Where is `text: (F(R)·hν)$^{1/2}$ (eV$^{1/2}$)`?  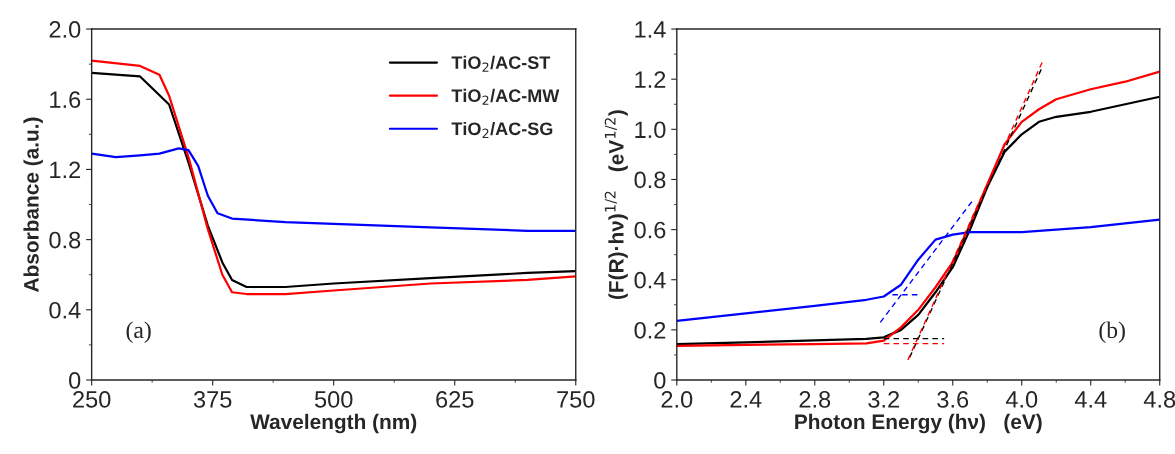
text: (F(R)·hν)$^{1/2}$ (eV$^{1/2}$) is located at coordinates (616, 205).